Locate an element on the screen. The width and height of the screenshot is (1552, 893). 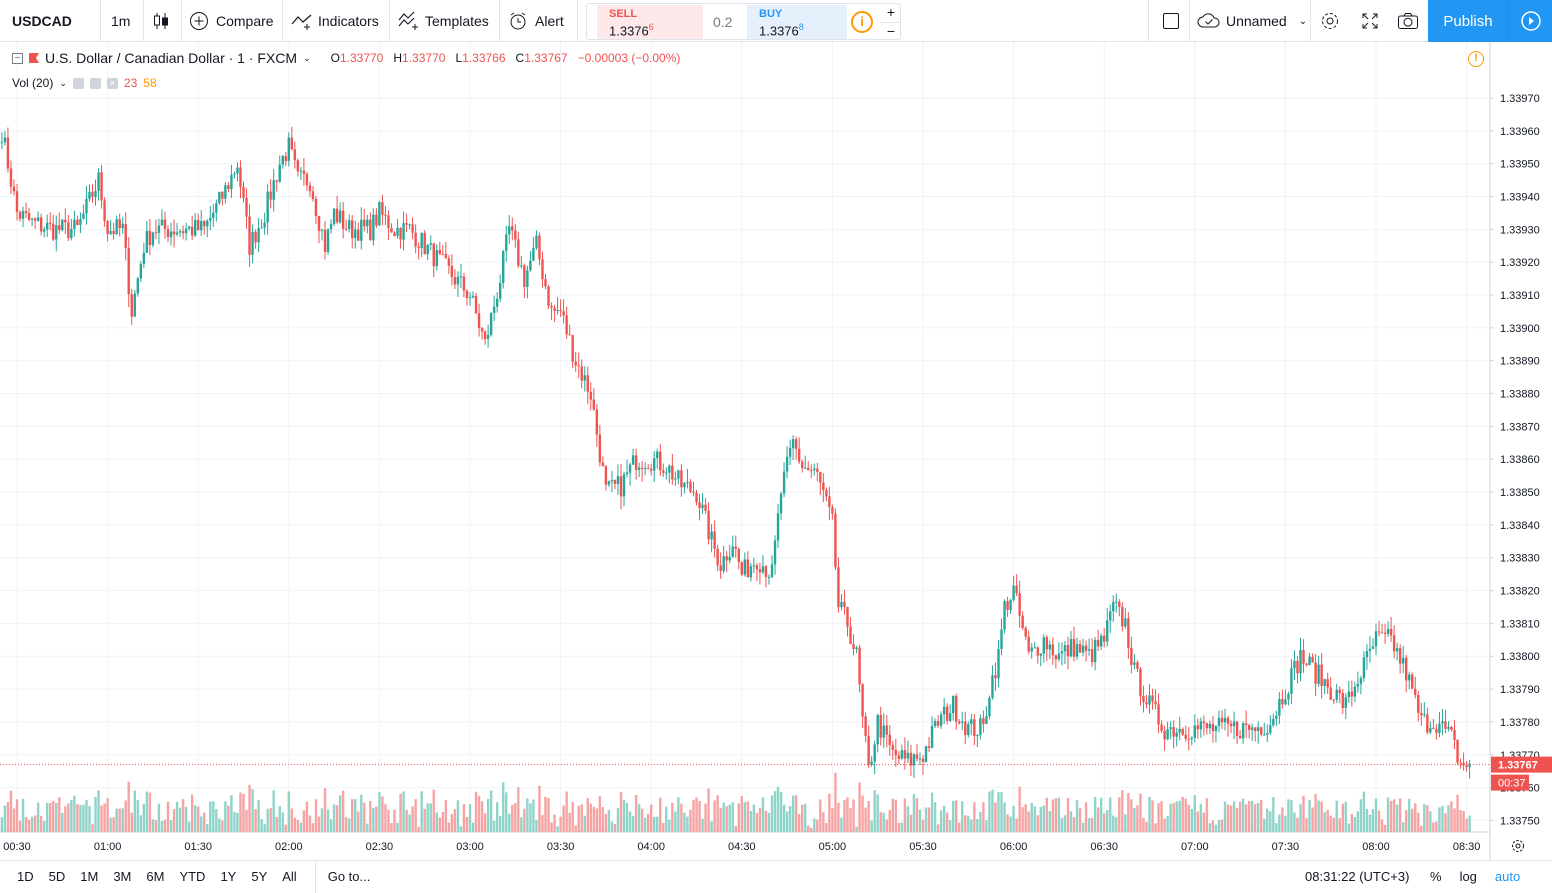
log-scale-toggle: log is located at coordinates (1468, 876).